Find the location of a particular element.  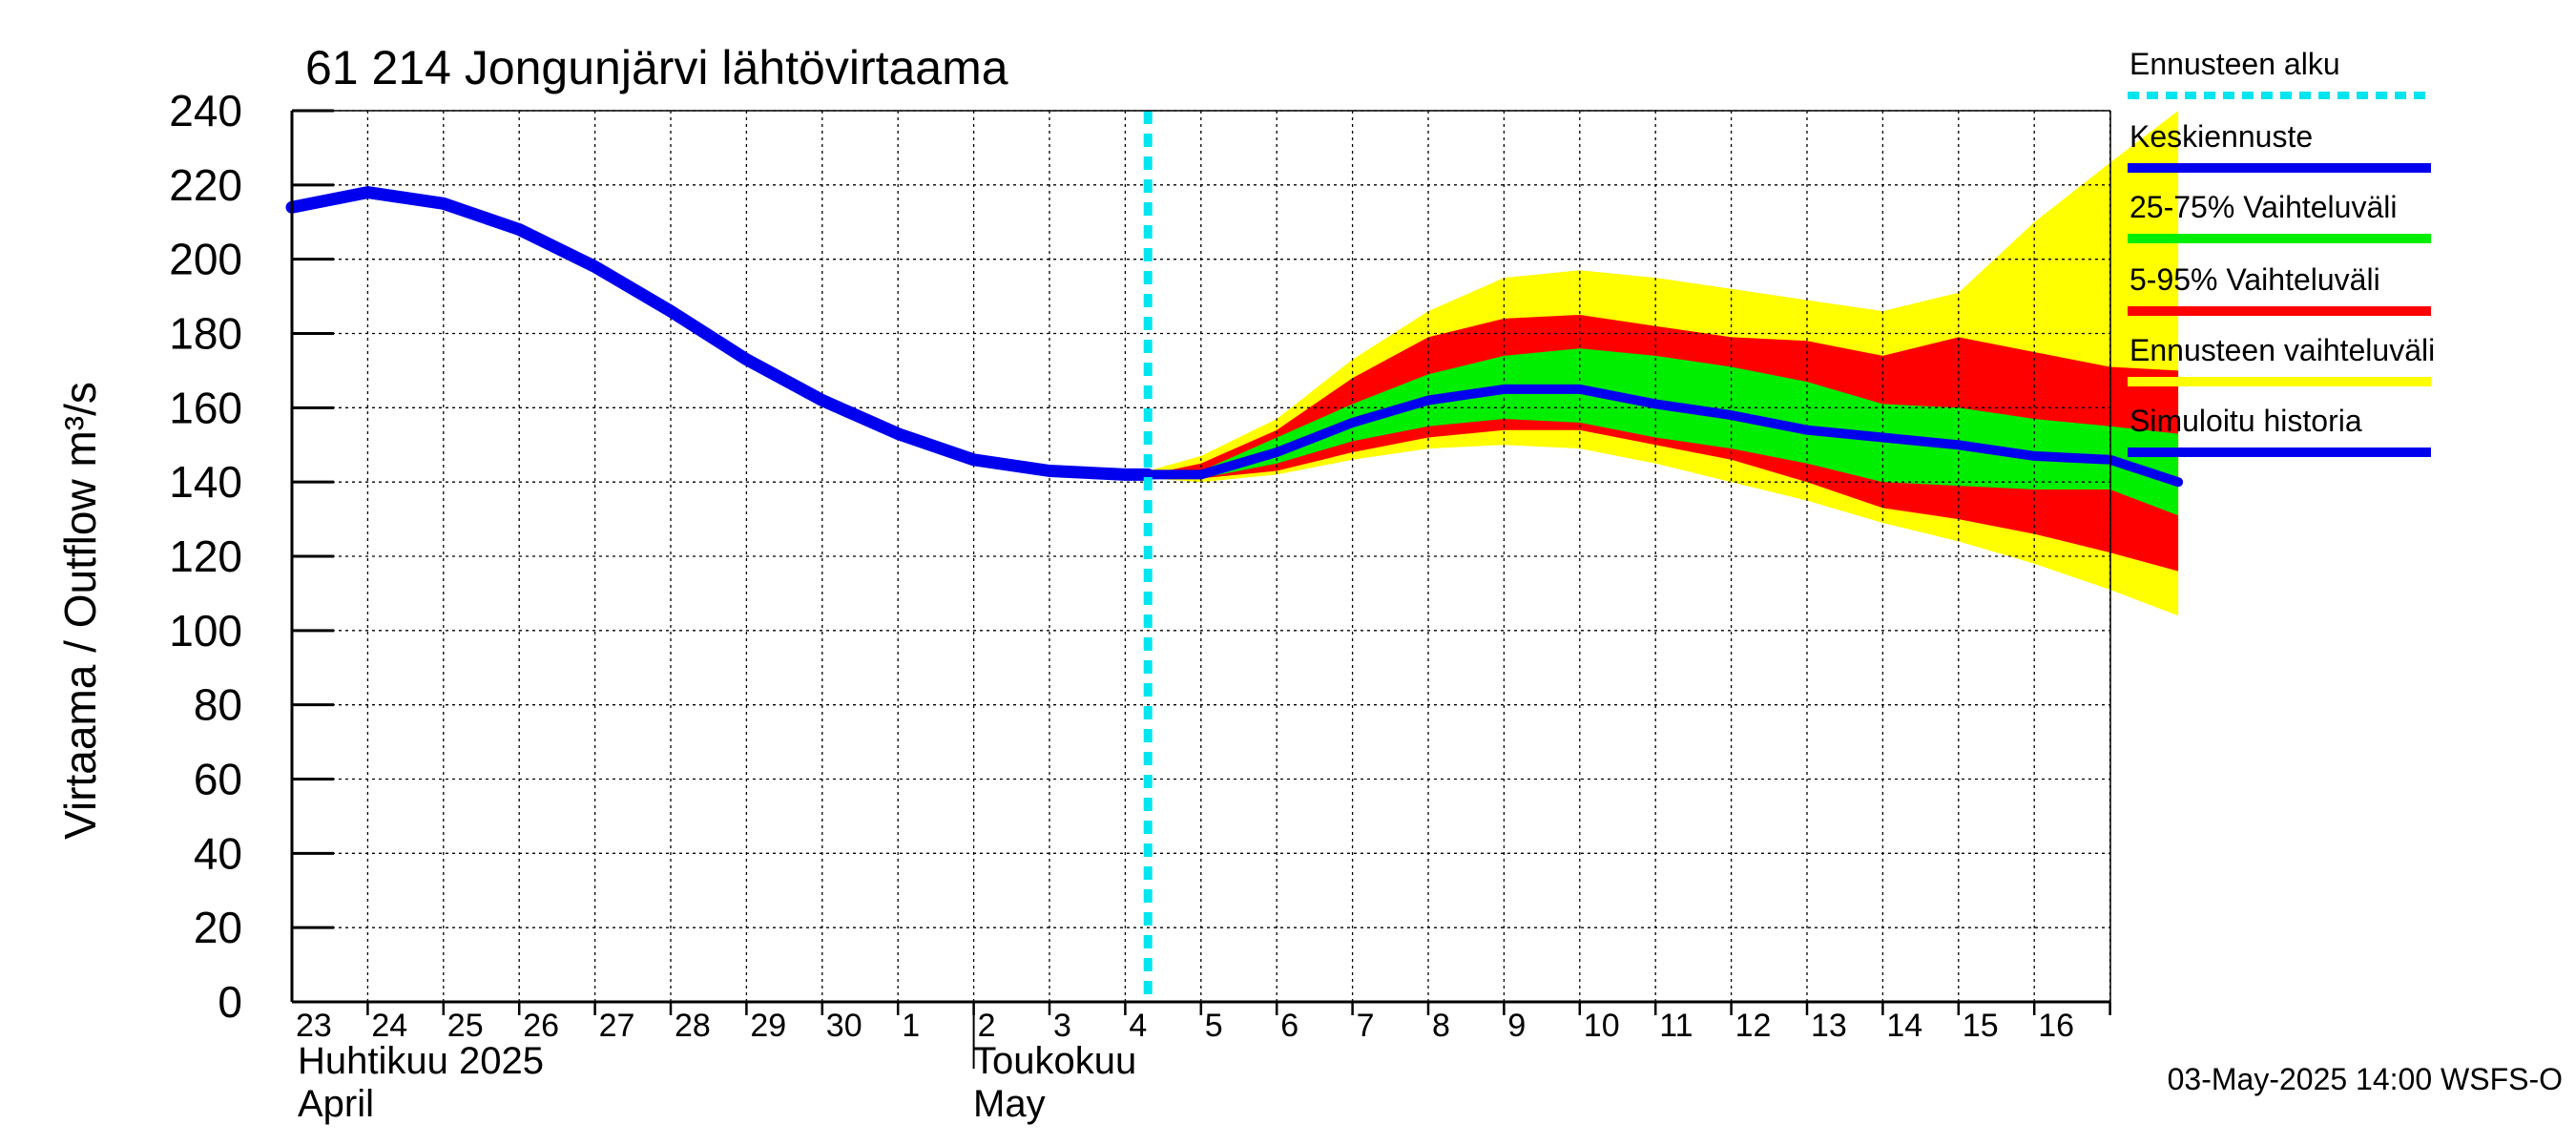

band-25-75-vaihteluv-li is located at coordinates (1663, 432).